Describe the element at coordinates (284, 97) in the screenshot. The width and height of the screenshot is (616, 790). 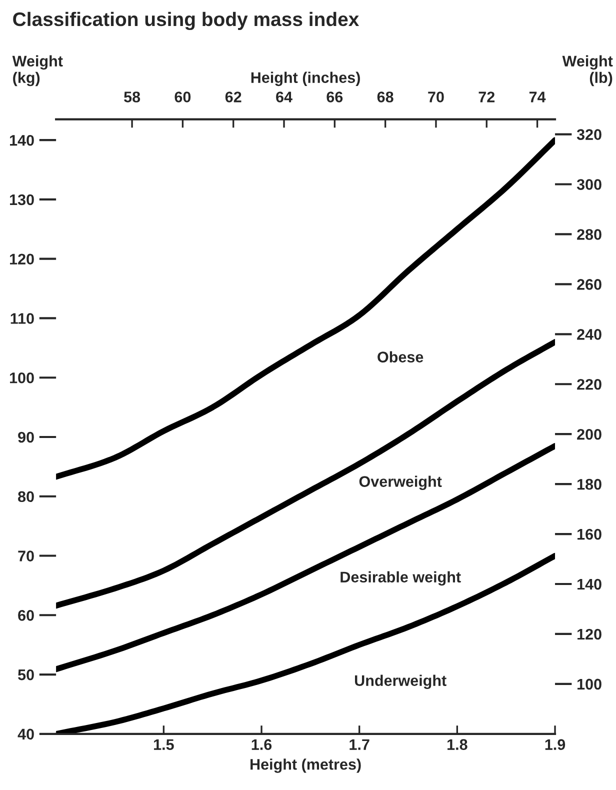
I see `x2-tick-label: 64` at that location.